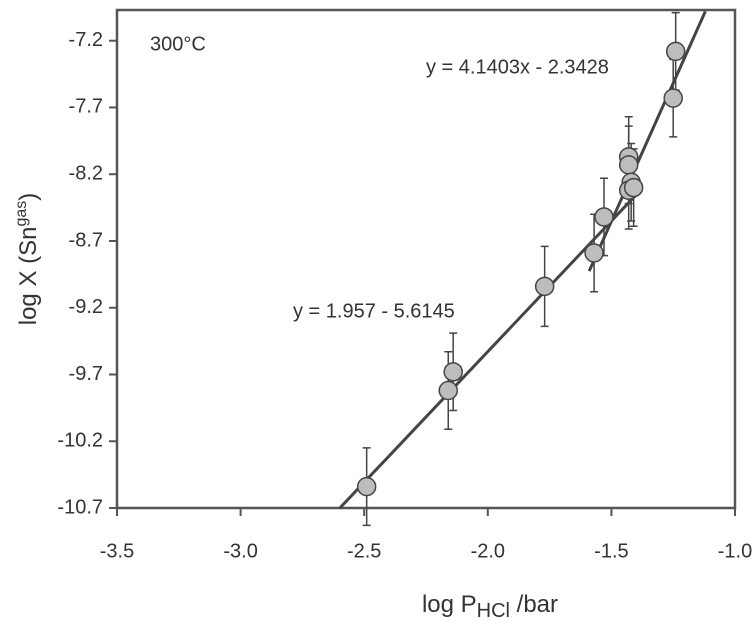  Describe the element at coordinates (735, 551) in the screenshot. I see `x-tick-label: -1.0` at that location.